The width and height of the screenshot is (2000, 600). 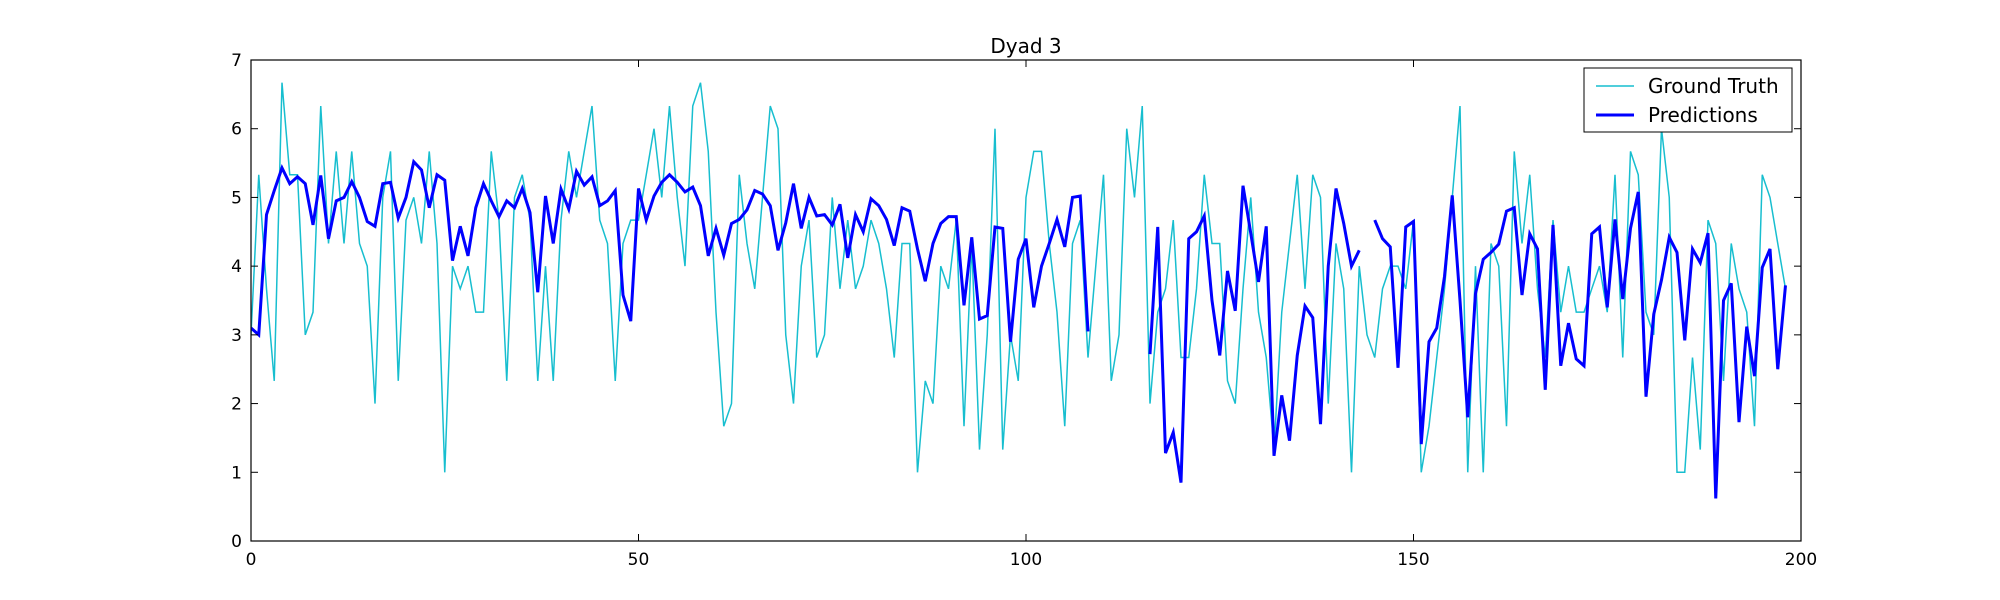 I want to click on y-tick-label: 2, so click(x=236, y=405).